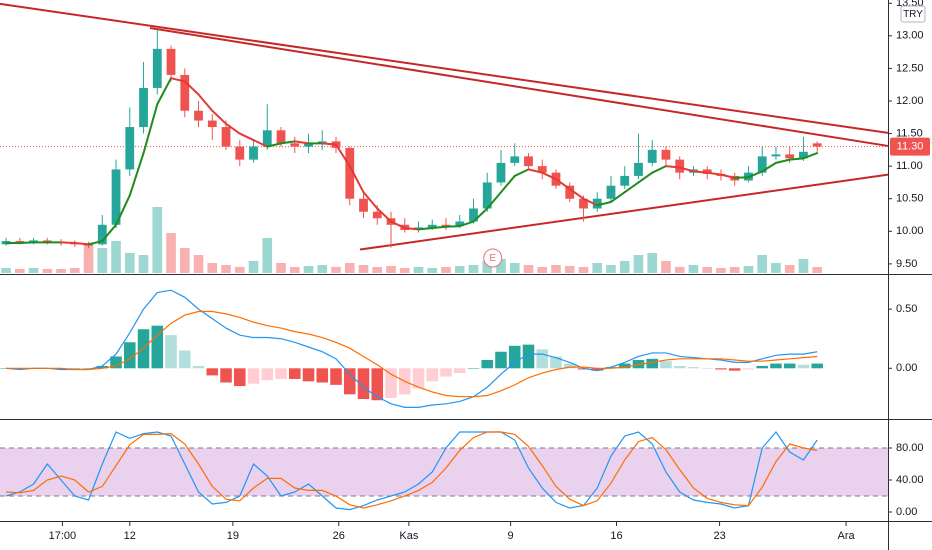 This screenshot has height=550, width=932. I want to click on x-tick-label: 16, so click(616, 536).